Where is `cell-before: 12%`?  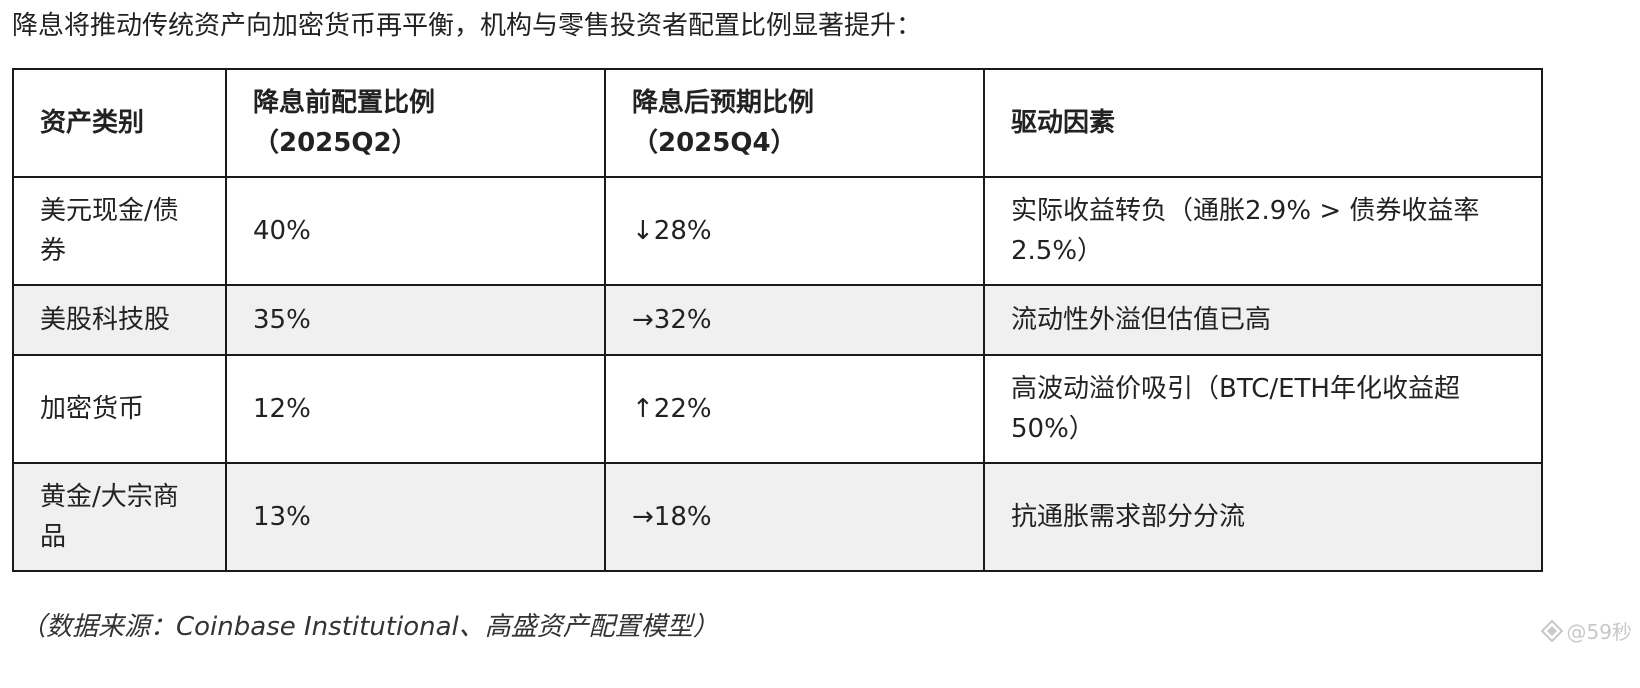 cell-before: 12% is located at coordinates (415, 409).